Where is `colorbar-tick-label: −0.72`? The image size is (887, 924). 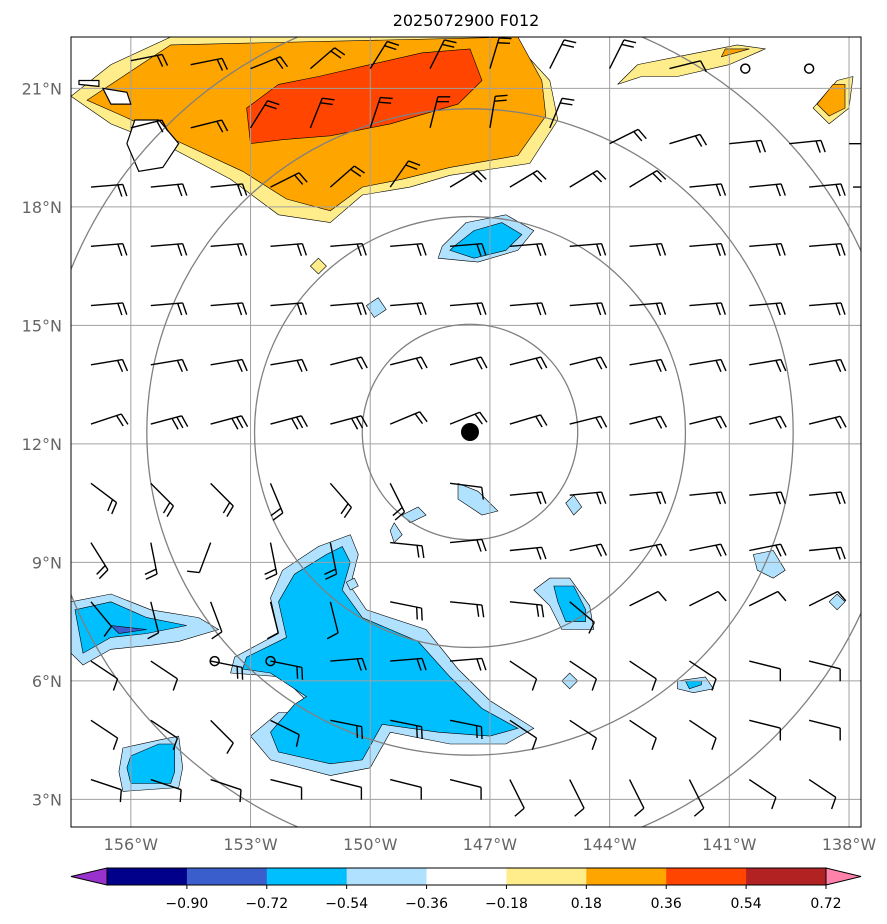 colorbar-tick-label: −0.72 is located at coordinates (266, 904).